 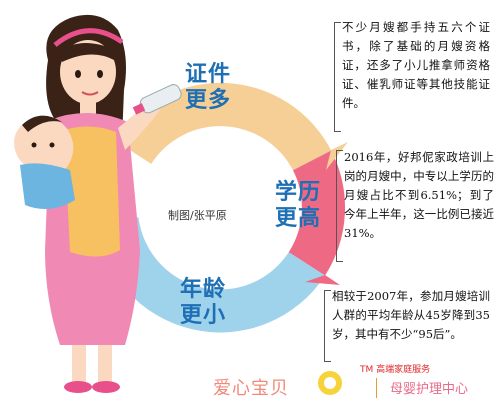 What do you see at coordinates (251, 388) in the screenshot?
I see `watermark-brand-name: 爱心宝贝` at bounding box center [251, 388].